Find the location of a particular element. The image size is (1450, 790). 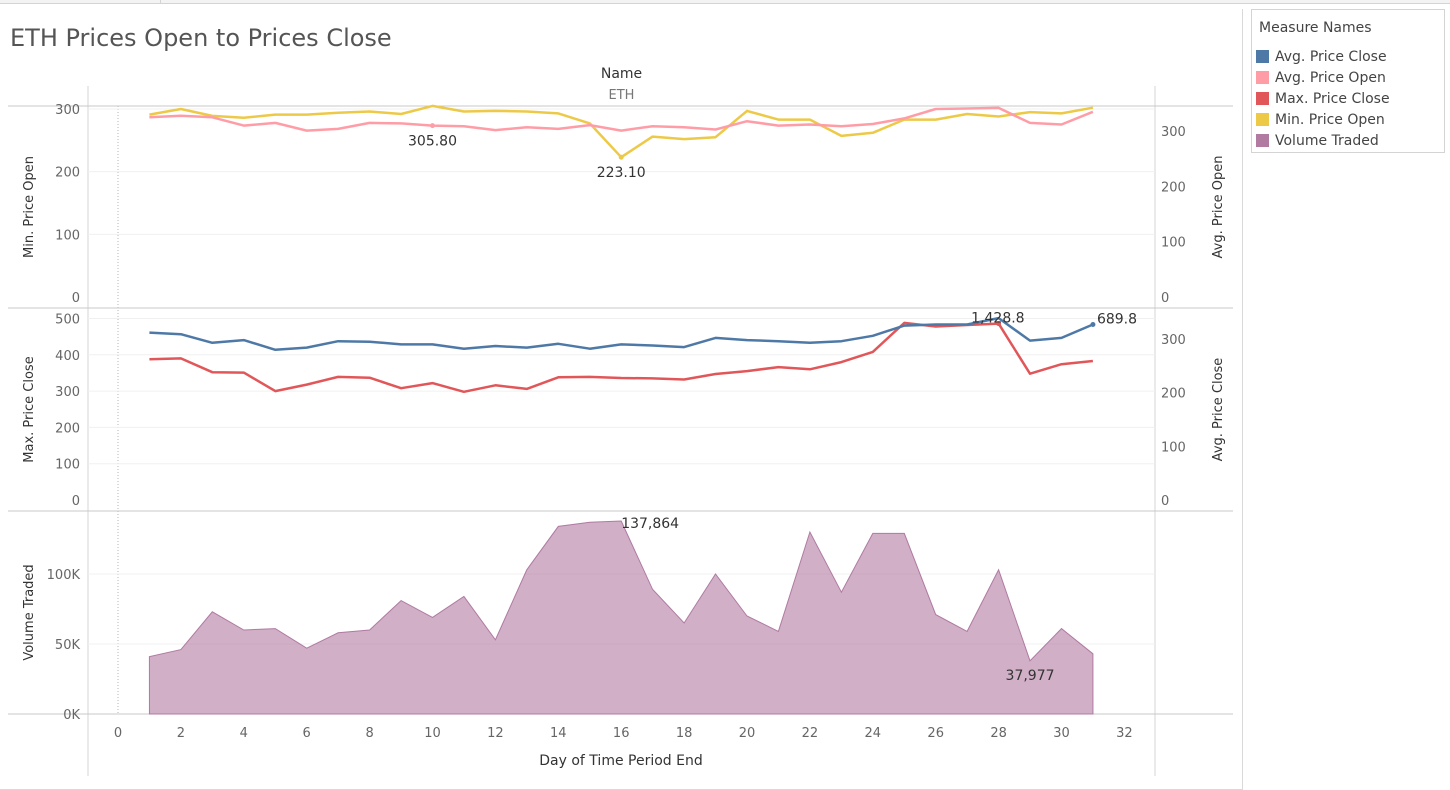

data-label: 137,864 is located at coordinates (650, 524).